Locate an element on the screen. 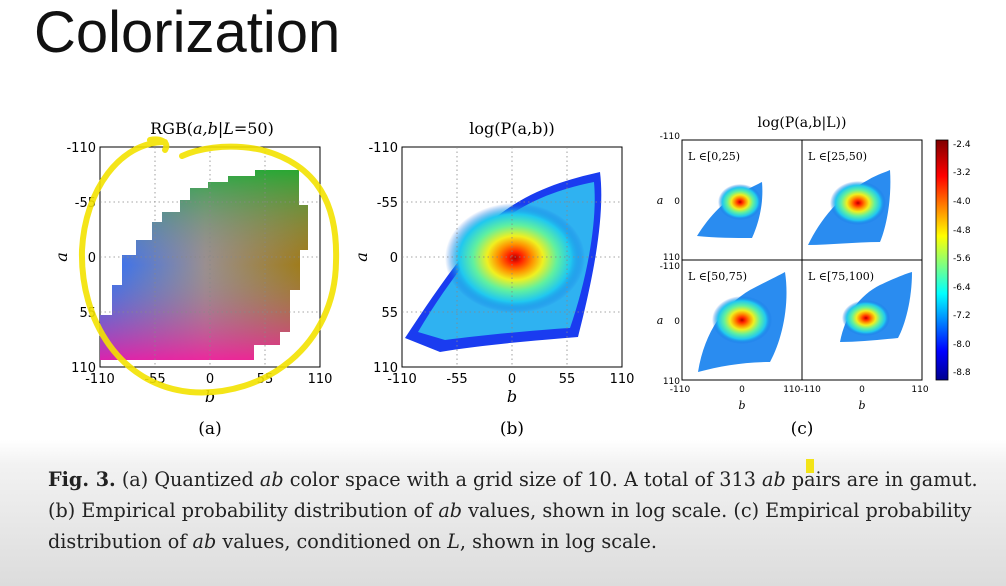 The height and width of the screenshot is (586, 1006). b-ytick: -55 is located at coordinates (387, 203).